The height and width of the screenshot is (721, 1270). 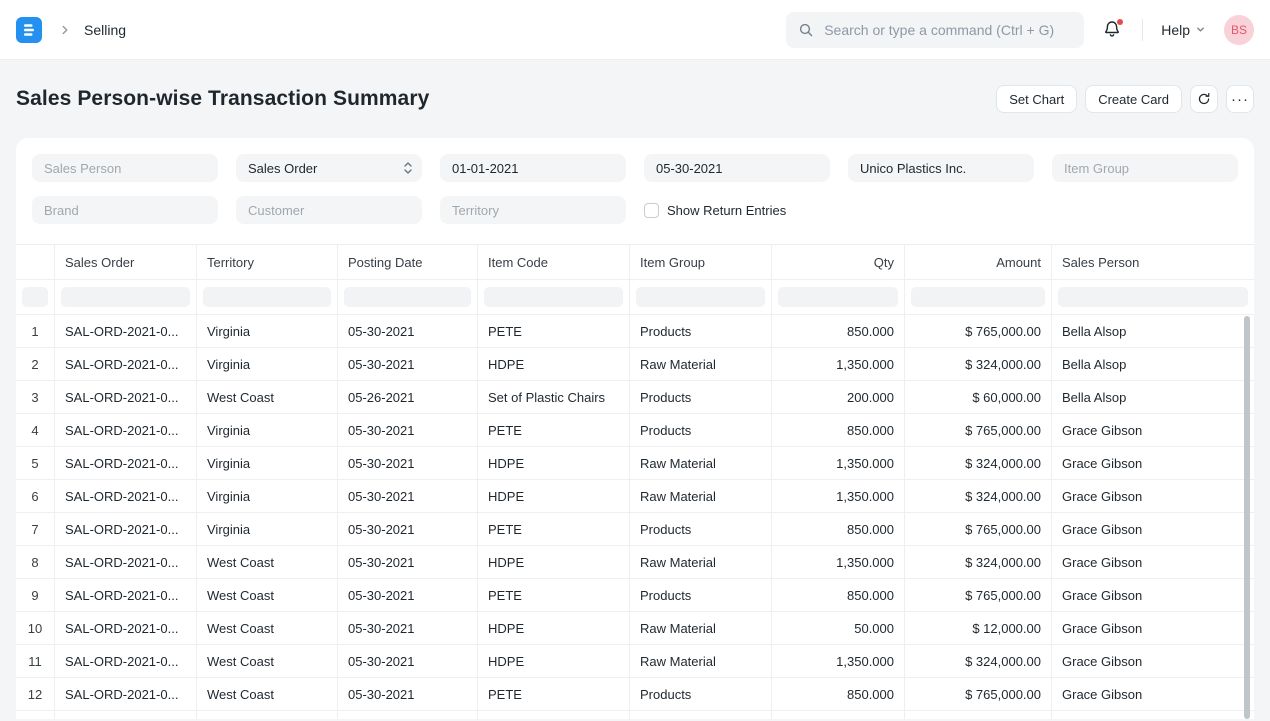 What do you see at coordinates (554, 397) in the screenshot?
I see `cell-item-code: Set of Plastic Chairs` at bounding box center [554, 397].